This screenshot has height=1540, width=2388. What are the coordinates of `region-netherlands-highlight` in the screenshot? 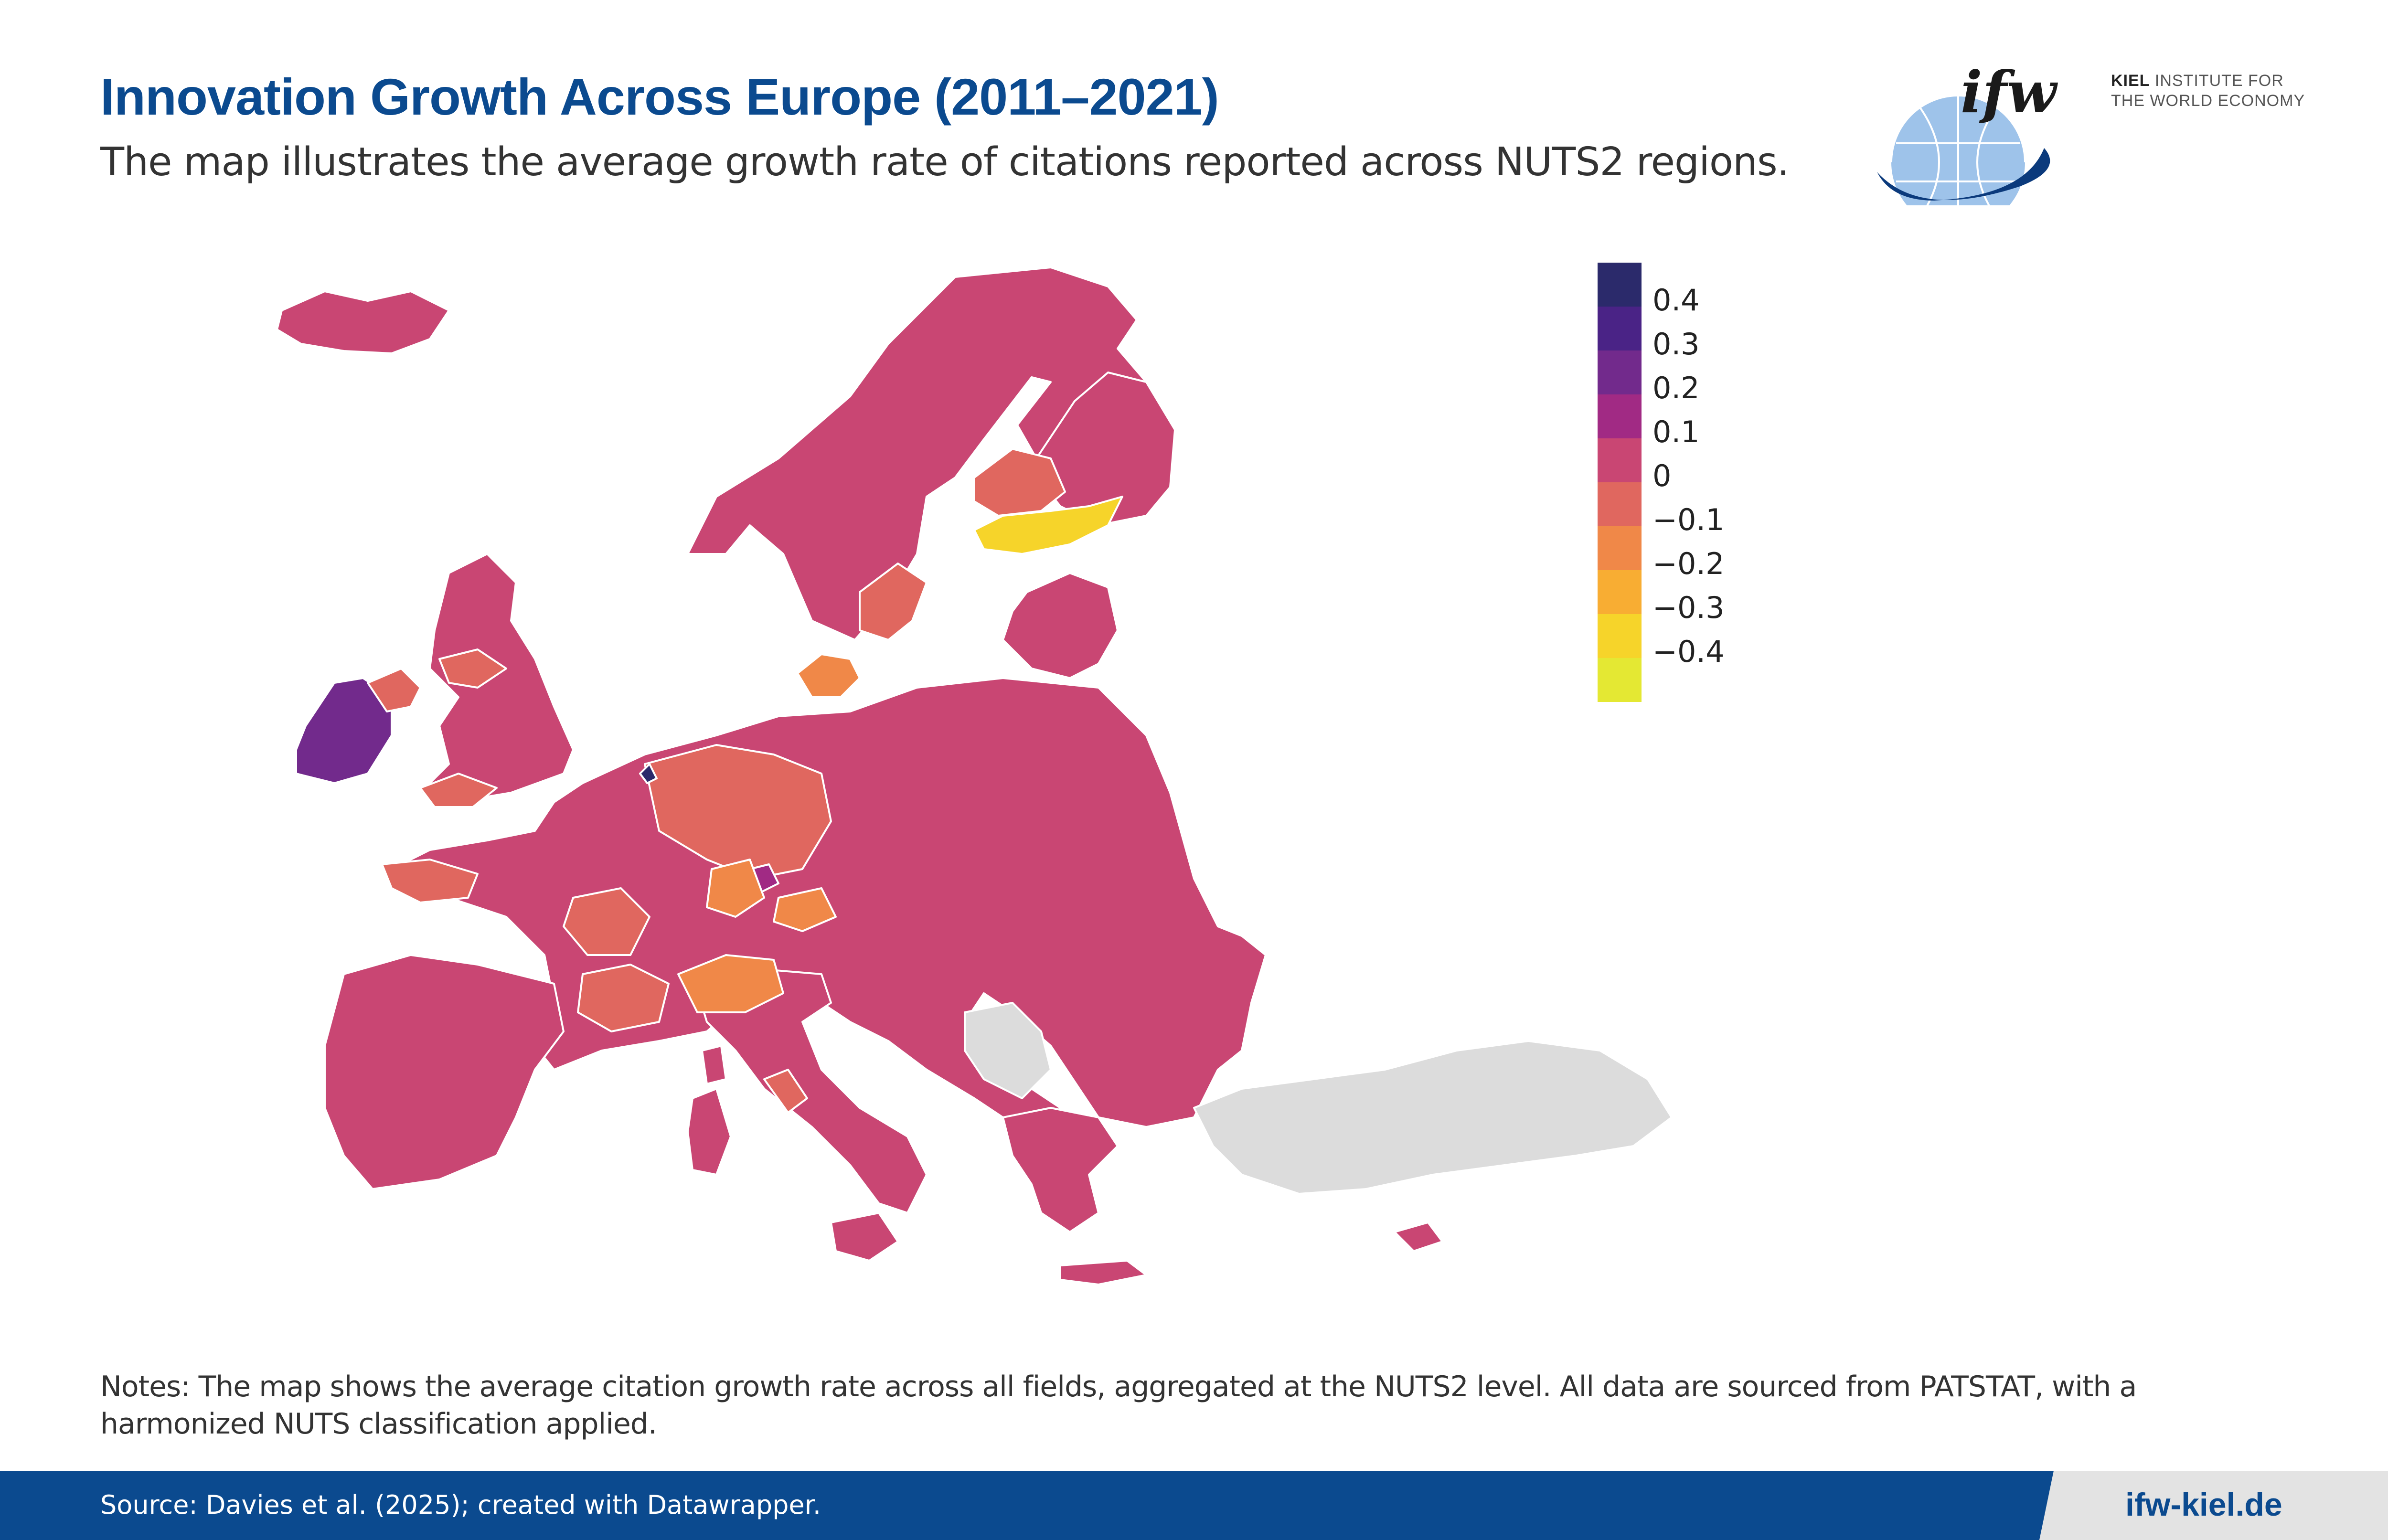 It's located at (648, 773).